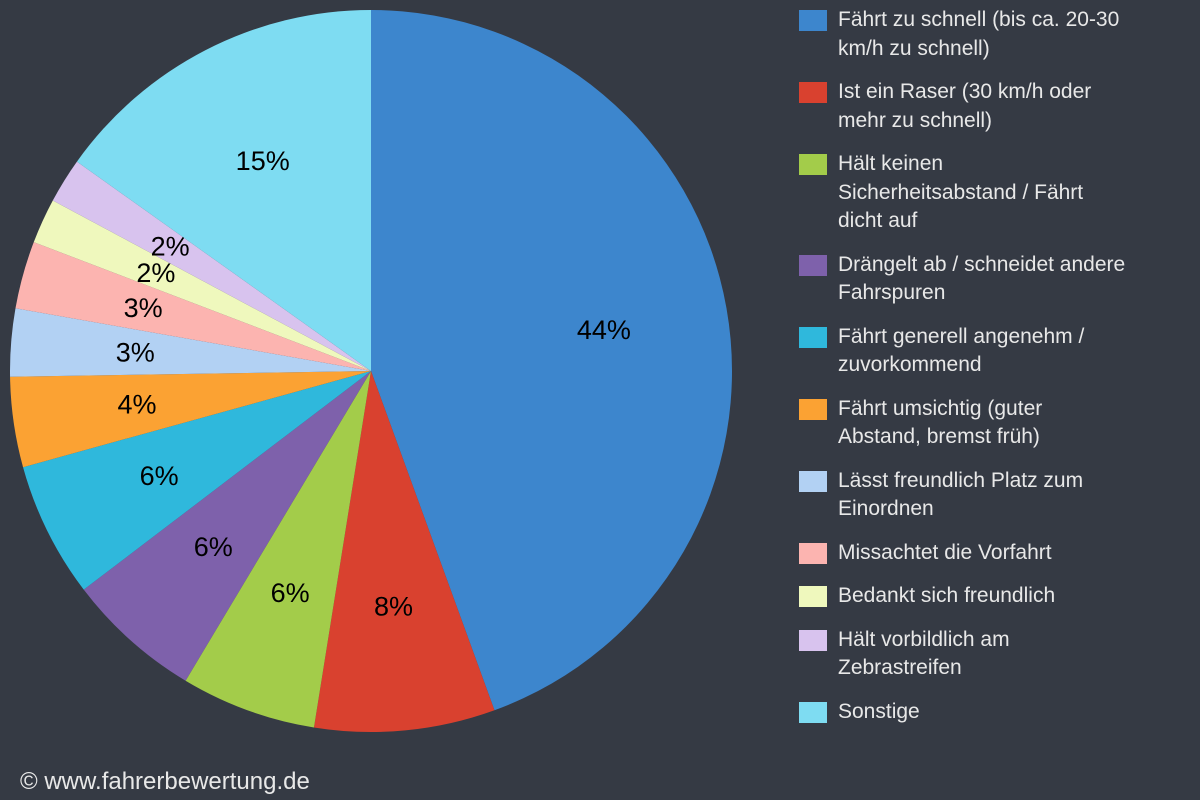  I want to click on pie-percent-label-3: 6%, so click(213, 547).